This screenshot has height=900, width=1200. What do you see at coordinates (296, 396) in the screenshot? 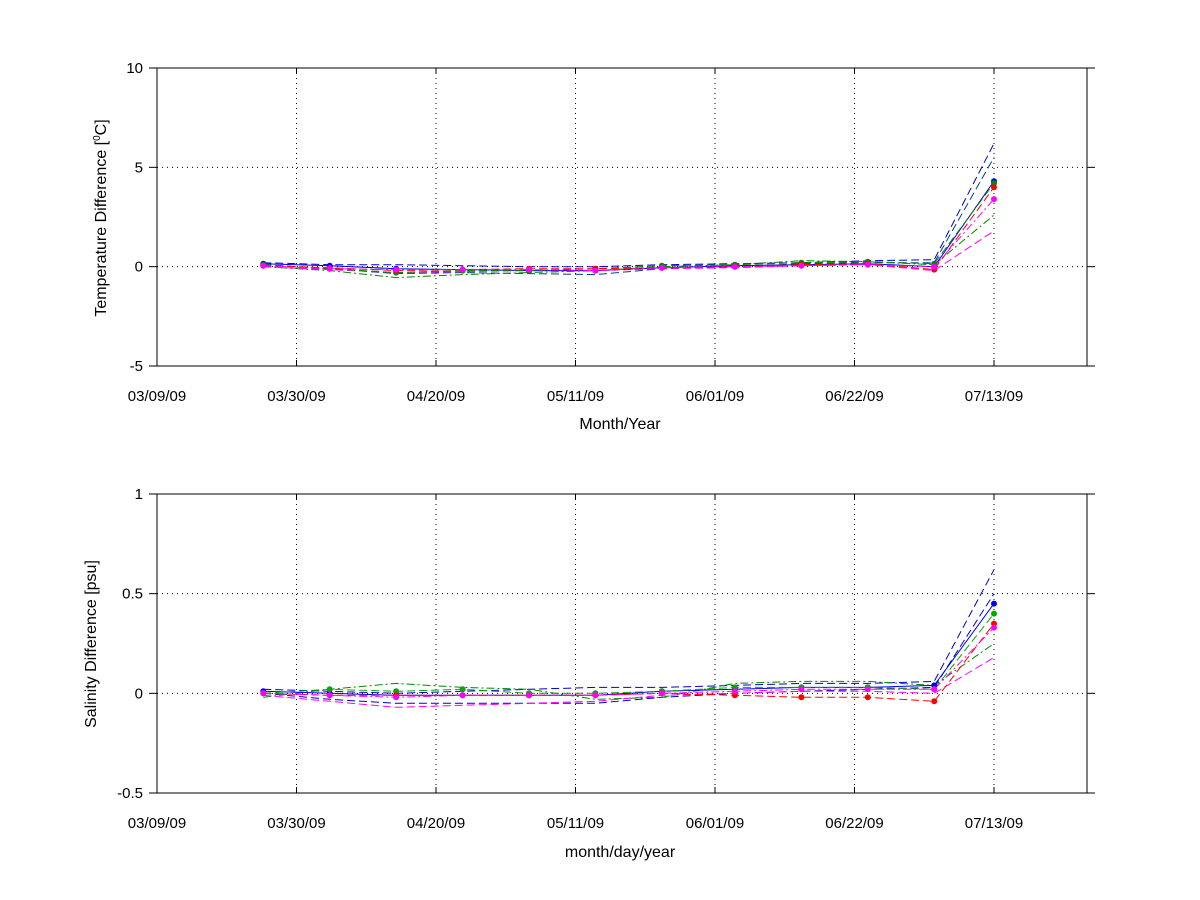
I see `temperature-x-tick-label: 03/30/09` at bounding box center [296, 396].